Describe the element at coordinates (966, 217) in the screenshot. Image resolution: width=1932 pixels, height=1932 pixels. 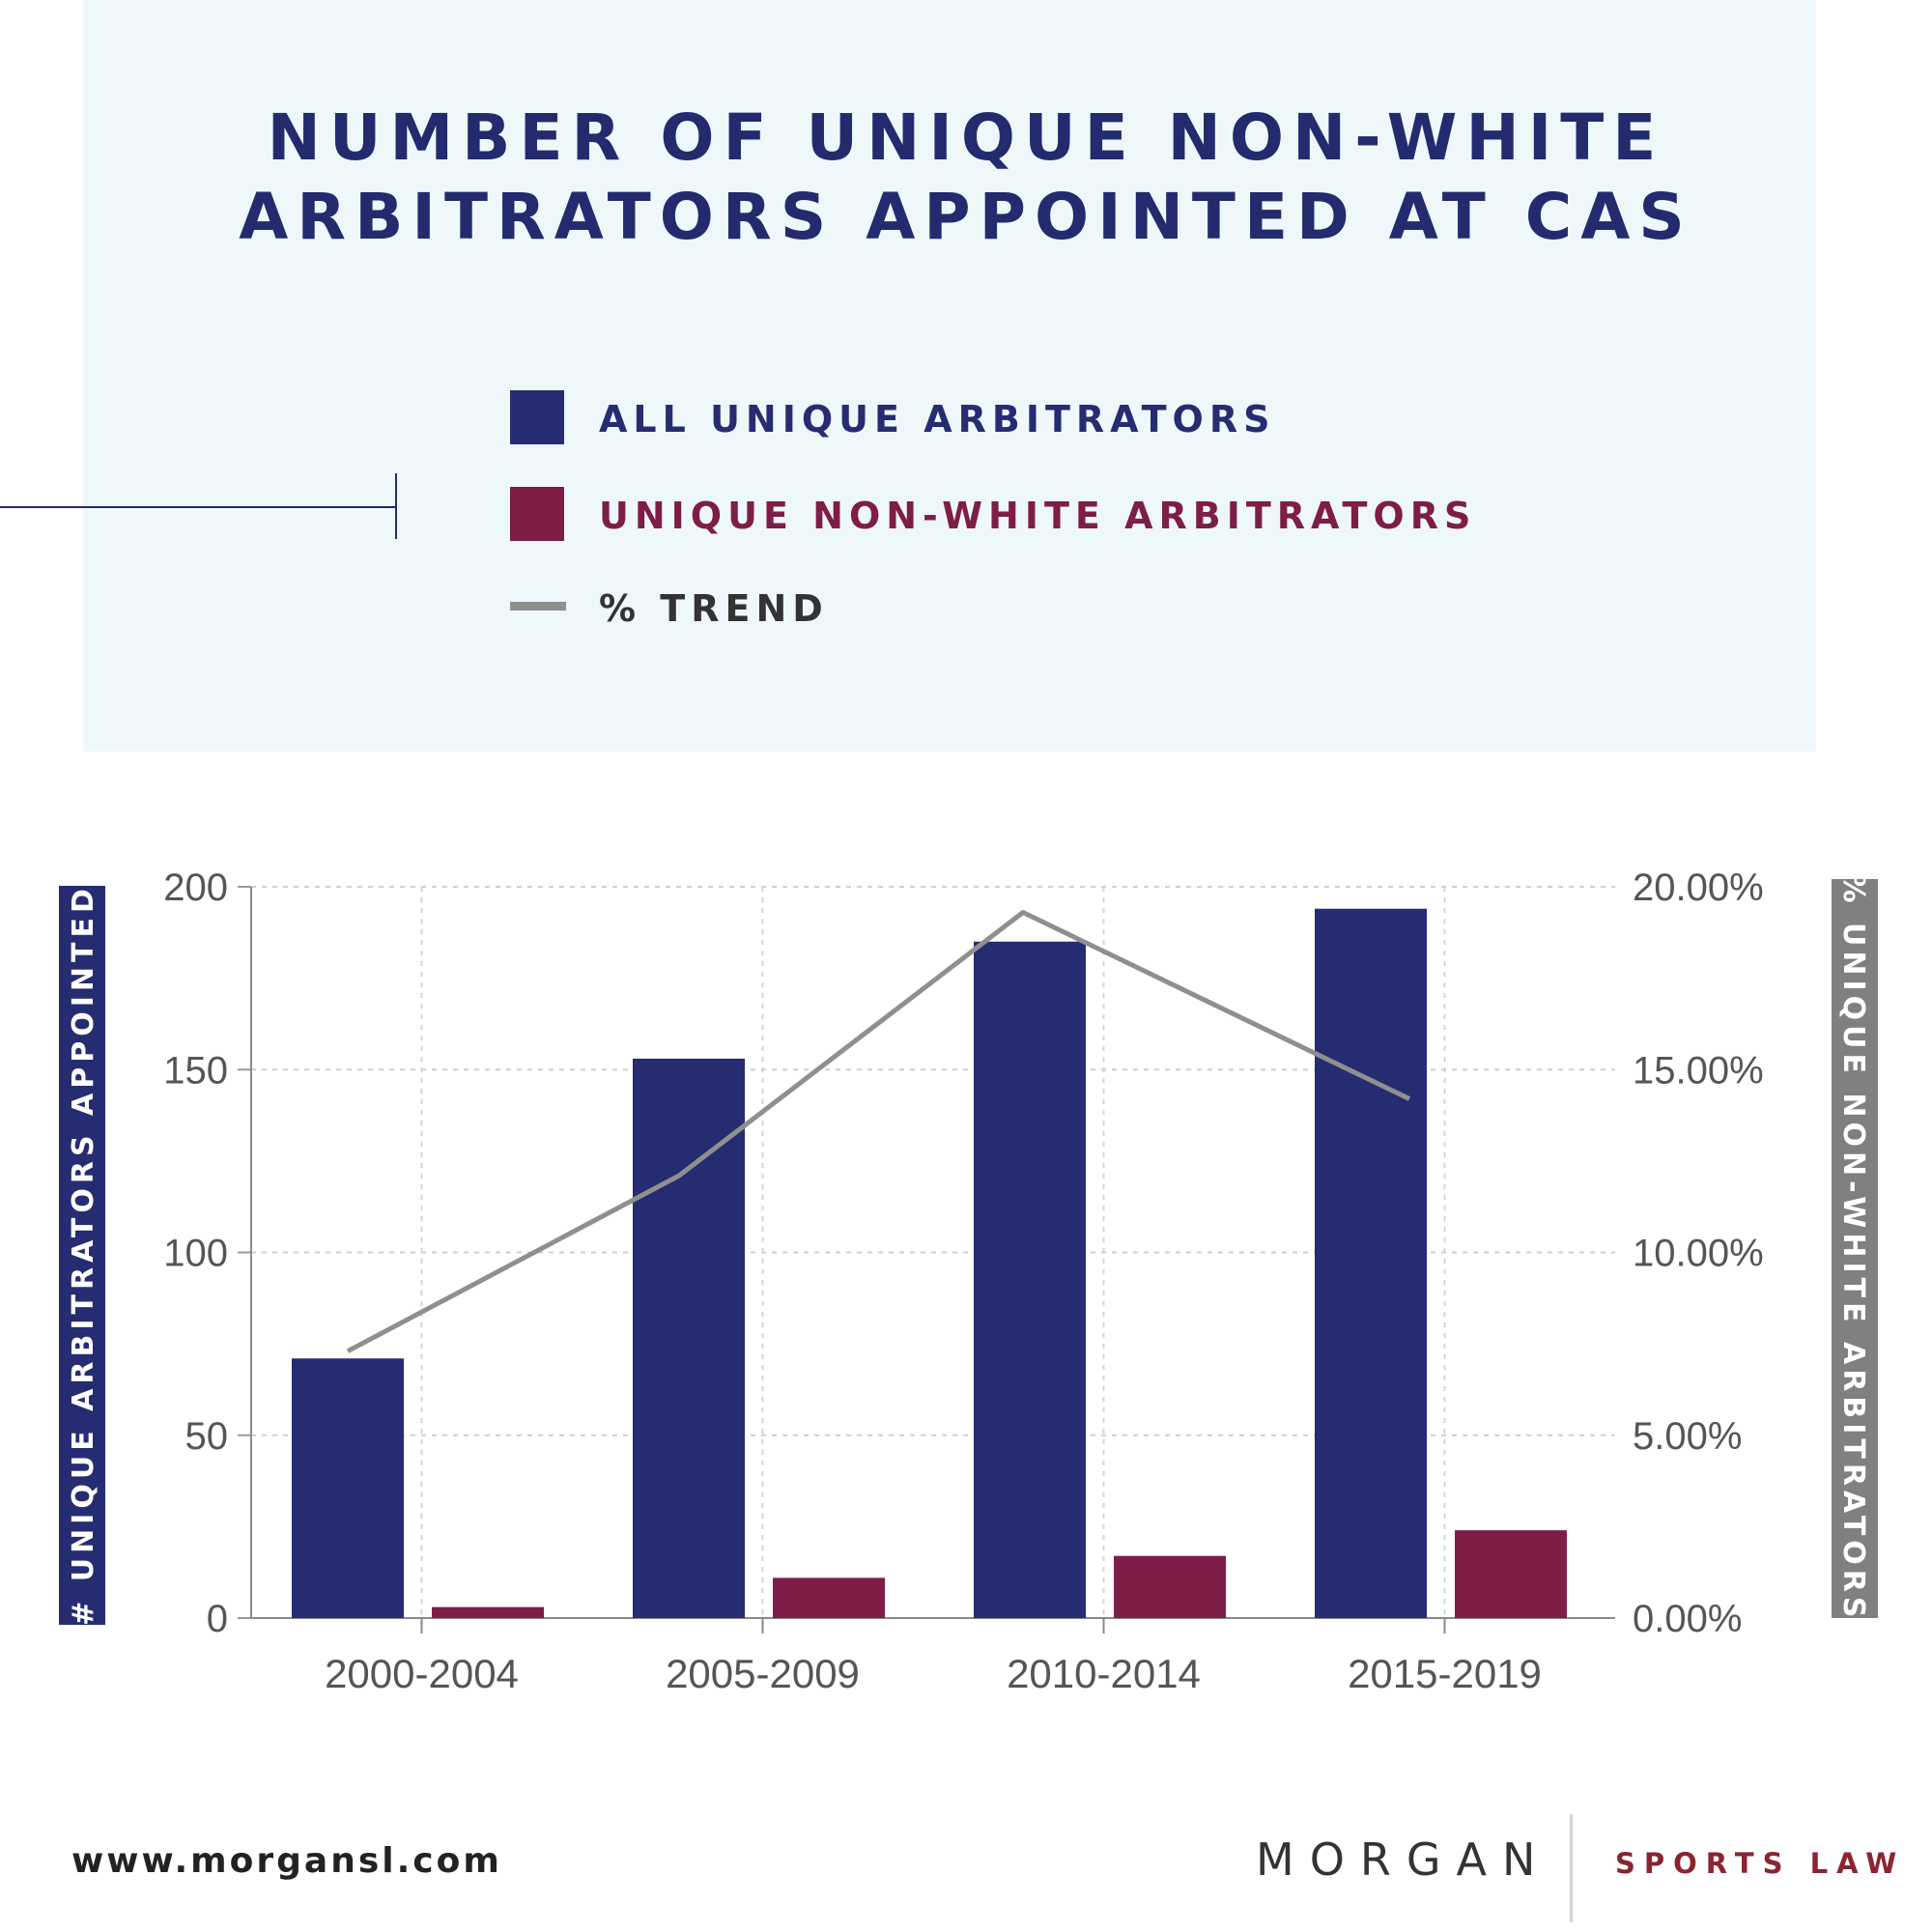
I see `chart-title-line-2: ARBITRATORS APPOINTED AT CAS` at that location.